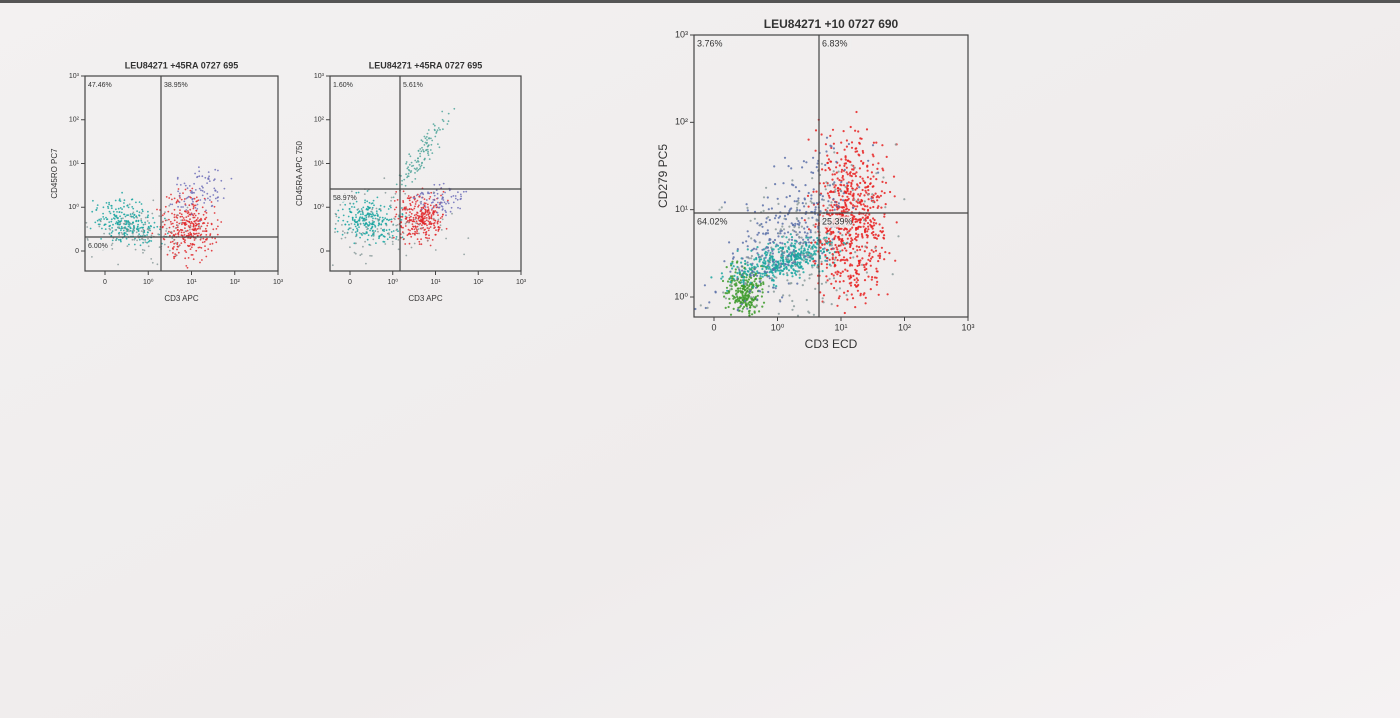  What do you see at coordinates (521, 282) in the screenshot?
I see `x-tick-label: 10³` at bounding box center [521, 282].